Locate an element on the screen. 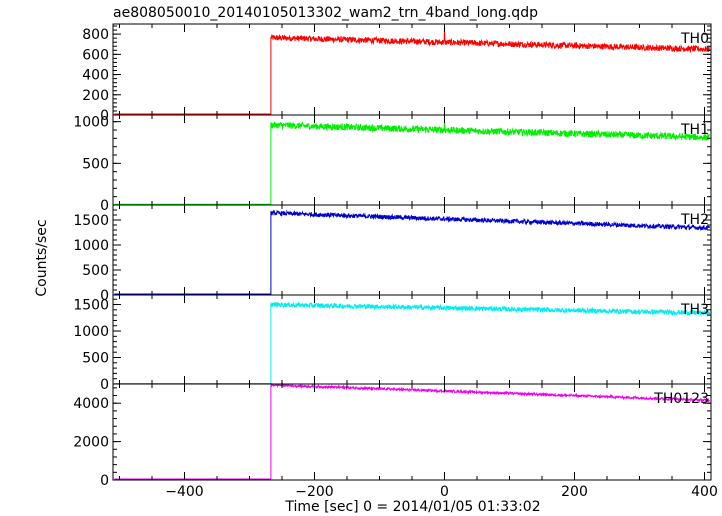  series-line-th1 is located at coordinates (412, 159).